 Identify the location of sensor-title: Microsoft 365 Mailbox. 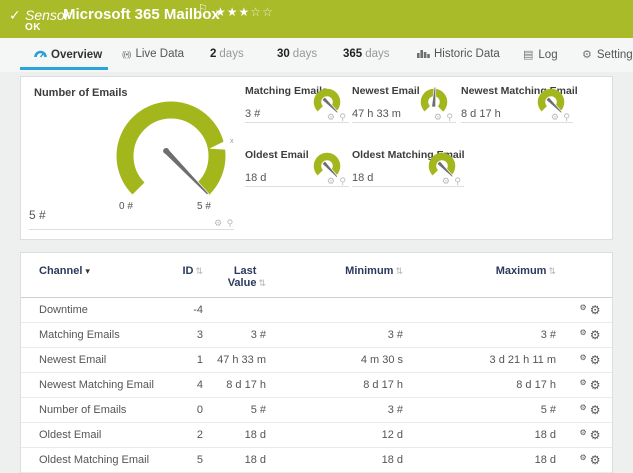
(141, 14).